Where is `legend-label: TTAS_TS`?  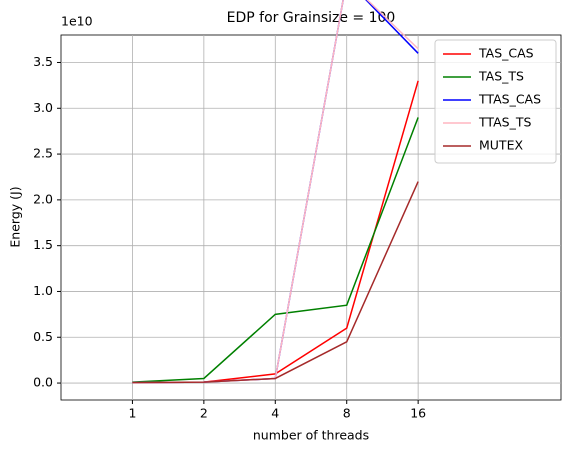
legend-label: TTAS_TS is located at coordinates (504, 122).